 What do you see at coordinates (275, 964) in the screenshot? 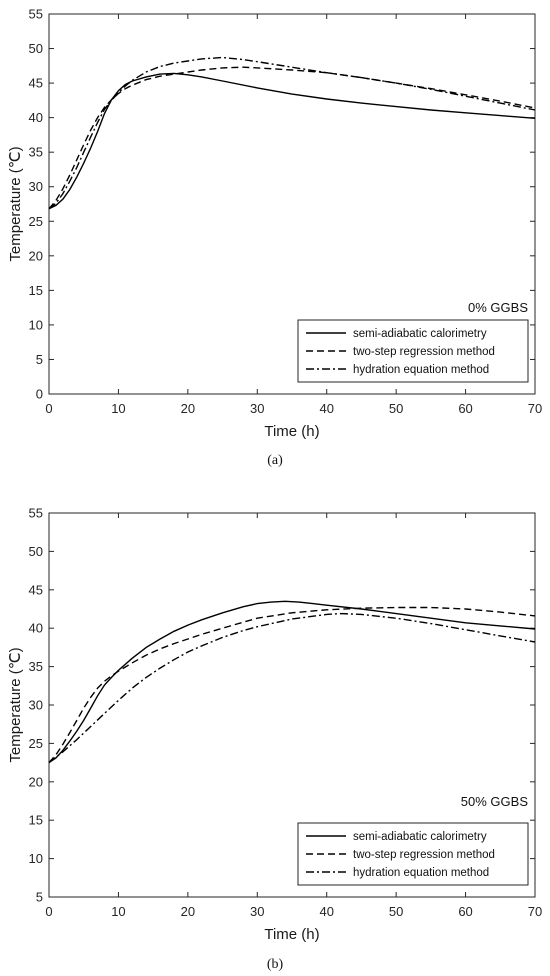
I see `panel-caption: (b)` at bounding box center [275, 964].